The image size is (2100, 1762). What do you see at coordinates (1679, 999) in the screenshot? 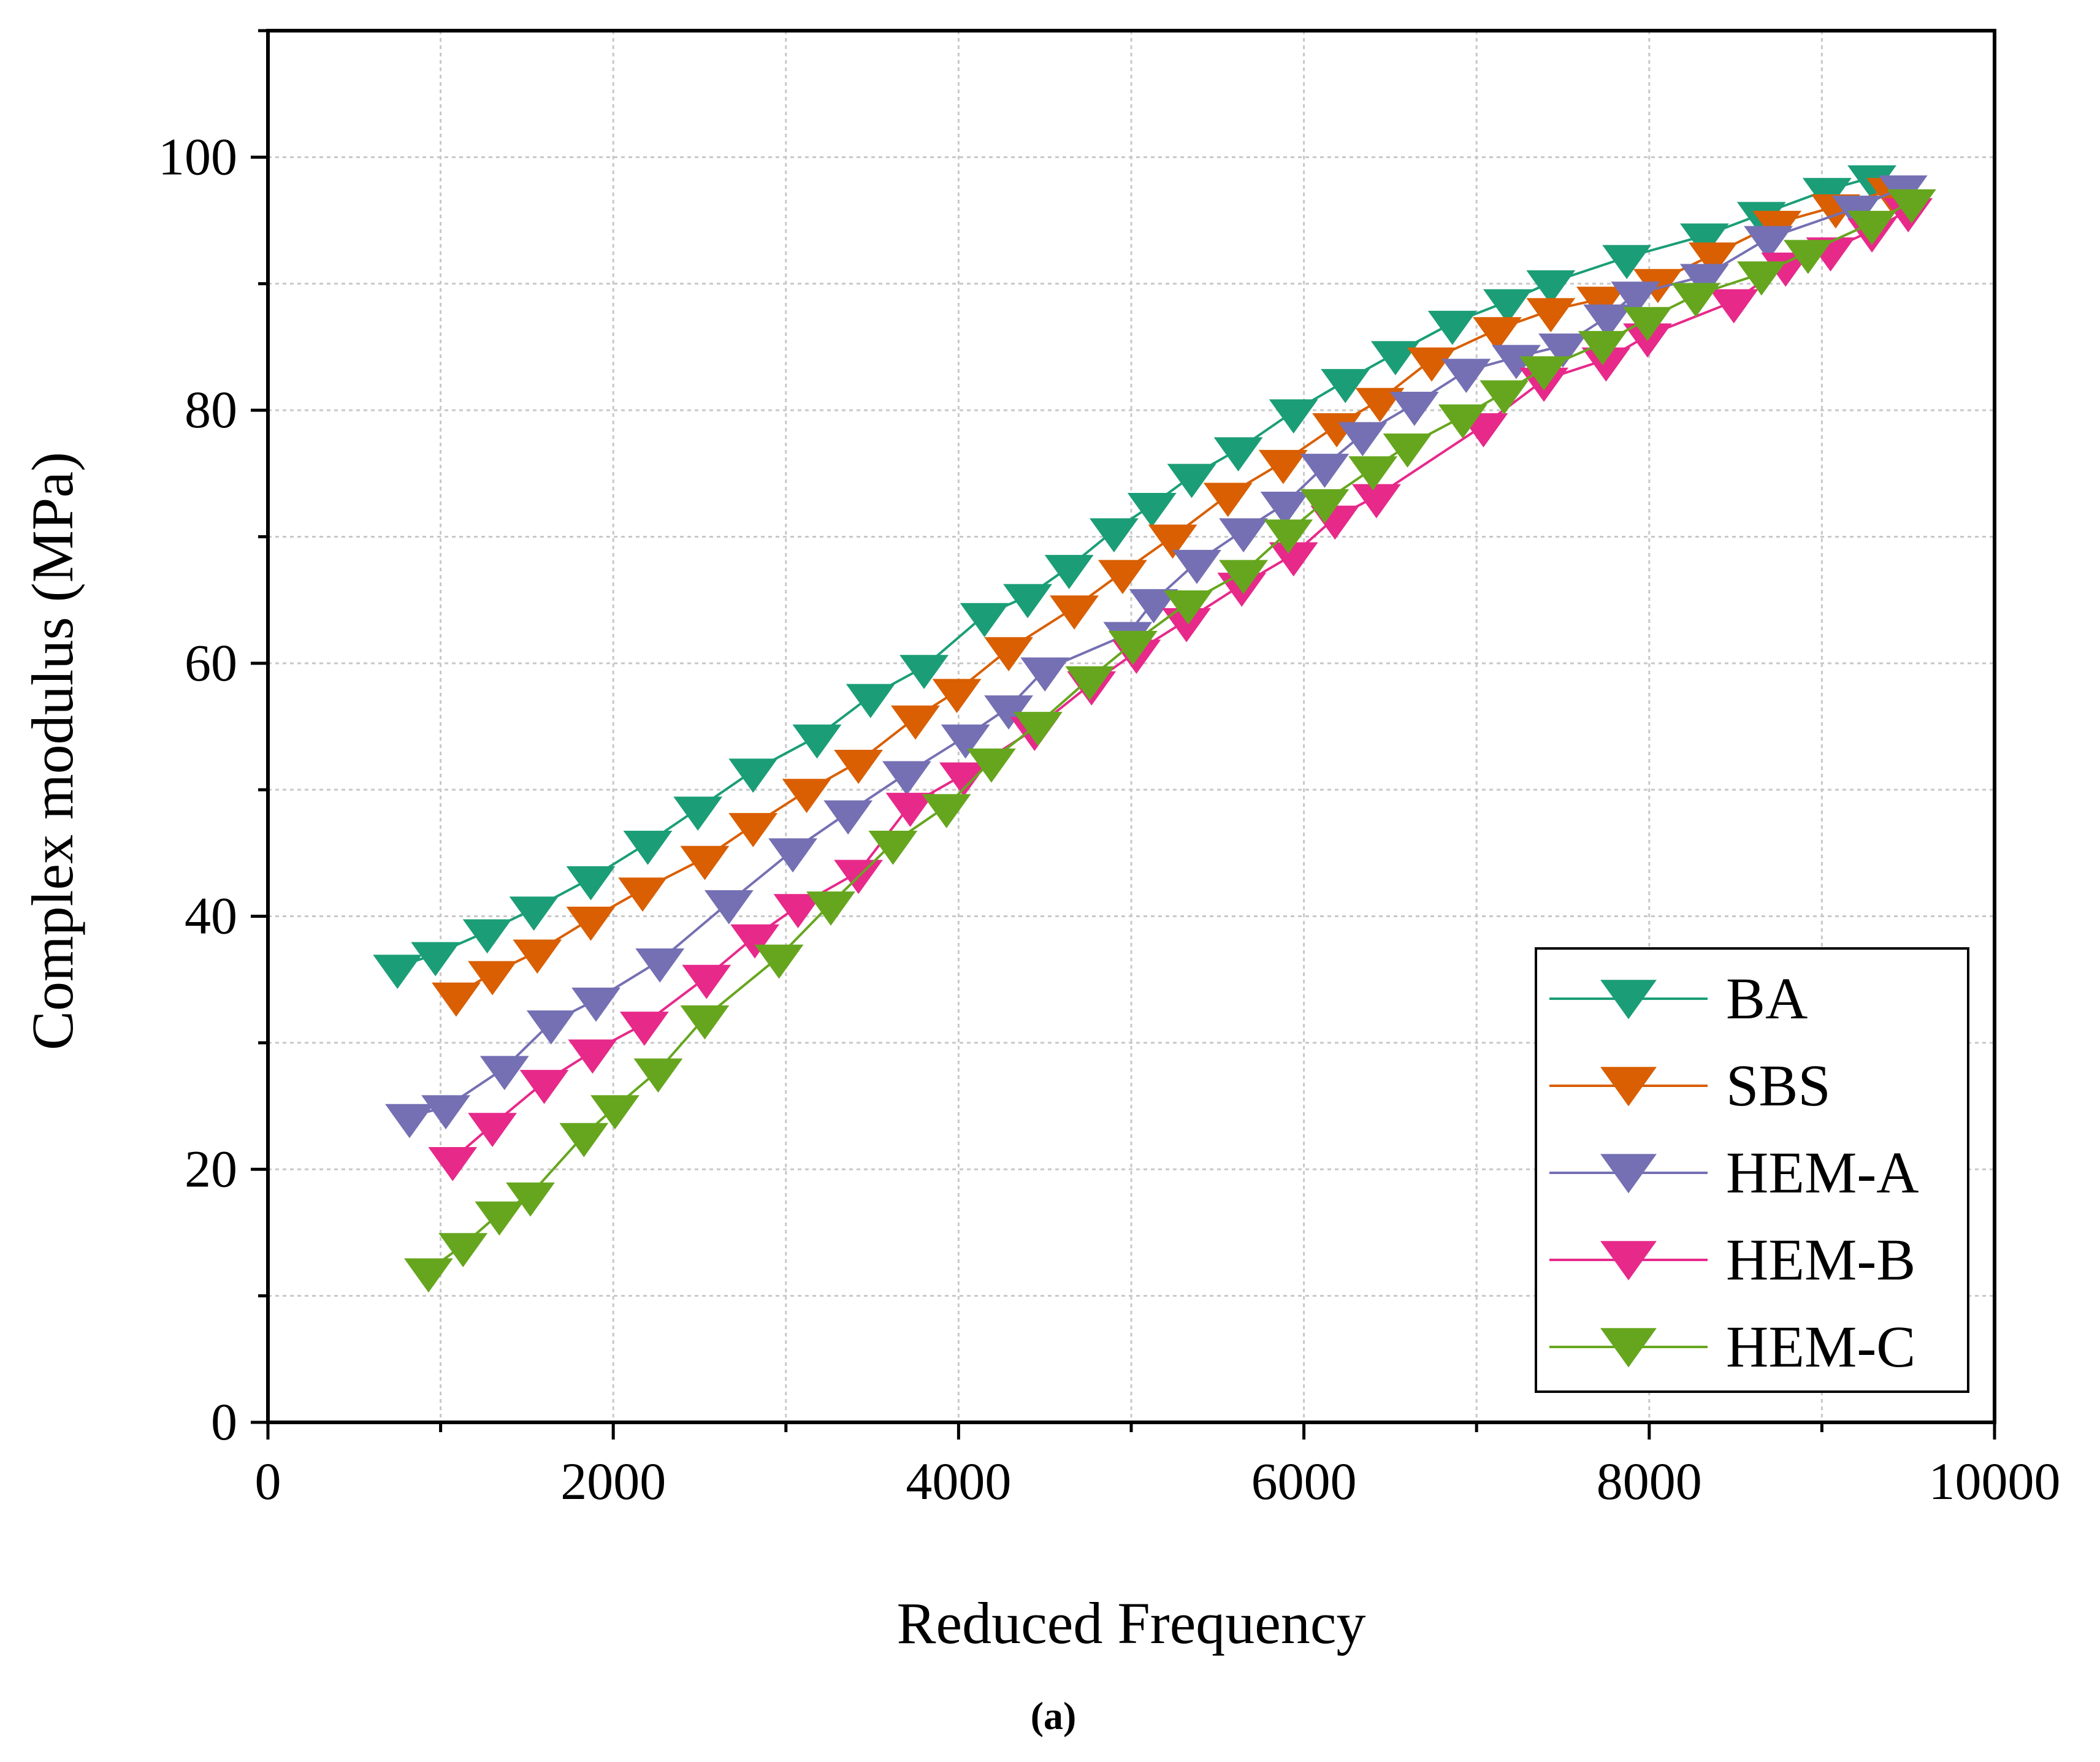
I see `legend-item-ba: BA` at bounding box center [1679, 999].